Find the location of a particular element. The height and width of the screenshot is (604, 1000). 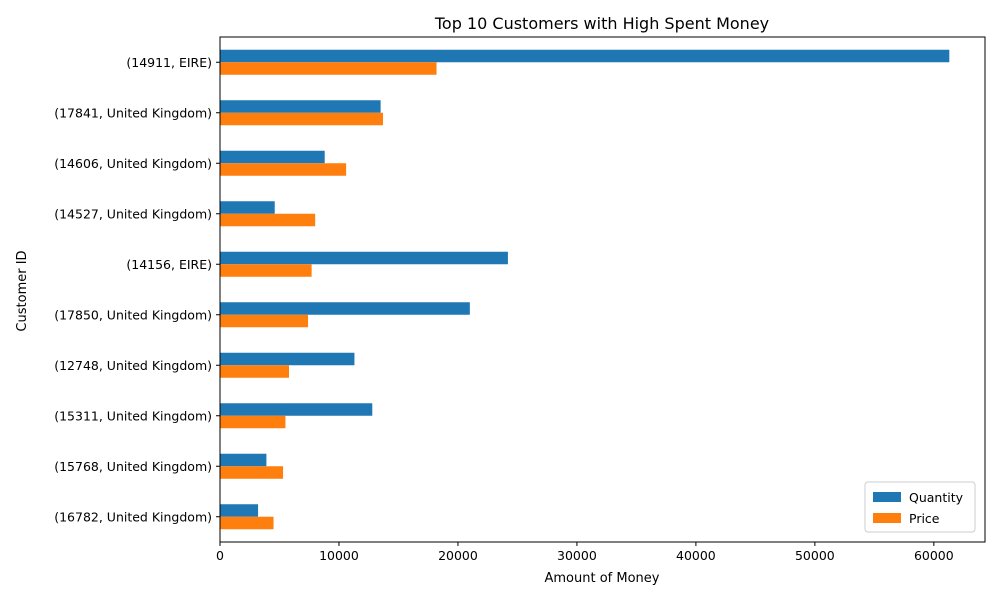

legend-label-price: Price is located at coordinates (924, 518).